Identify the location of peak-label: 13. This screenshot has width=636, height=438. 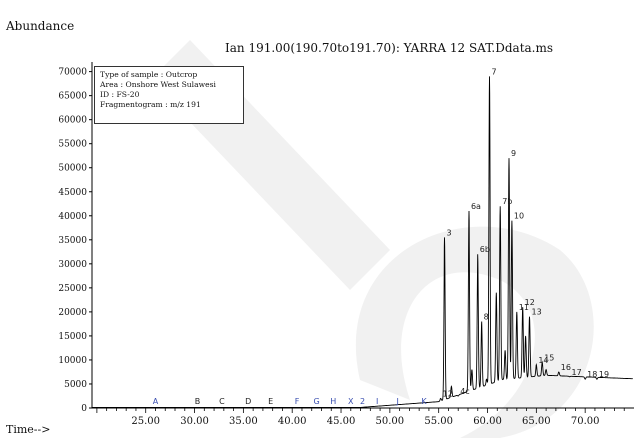
(537, 312).